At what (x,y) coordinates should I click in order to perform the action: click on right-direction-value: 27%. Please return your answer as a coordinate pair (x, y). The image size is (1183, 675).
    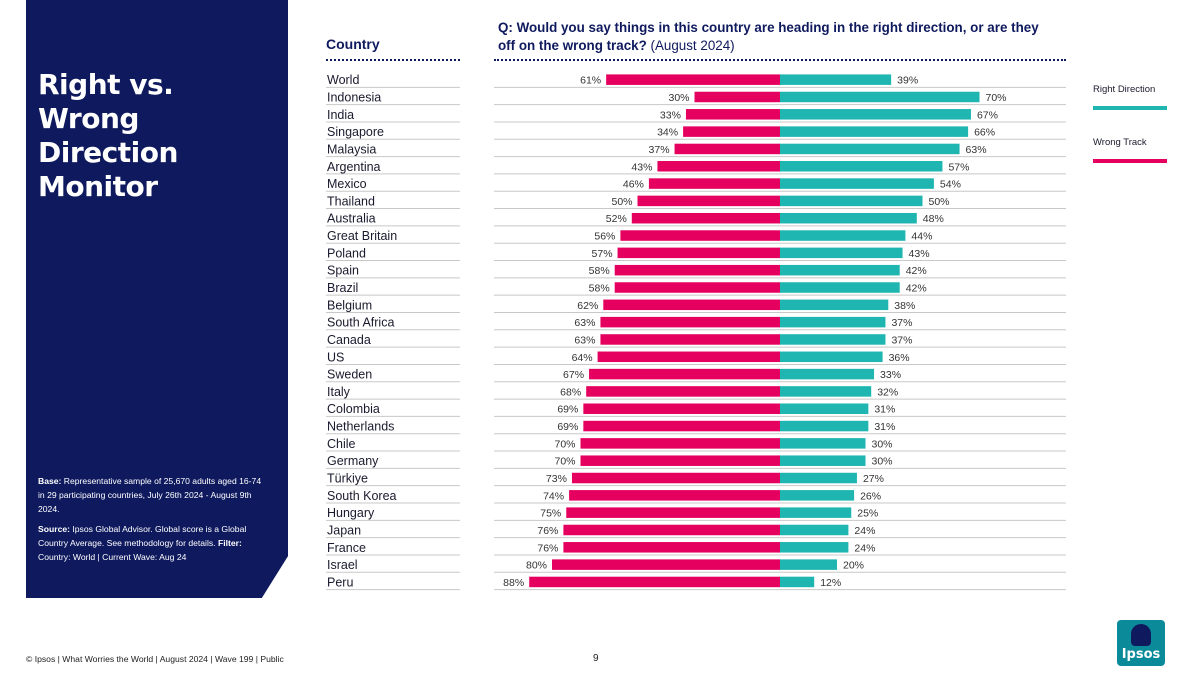
    Looking at the image, I should click on (873, 479).